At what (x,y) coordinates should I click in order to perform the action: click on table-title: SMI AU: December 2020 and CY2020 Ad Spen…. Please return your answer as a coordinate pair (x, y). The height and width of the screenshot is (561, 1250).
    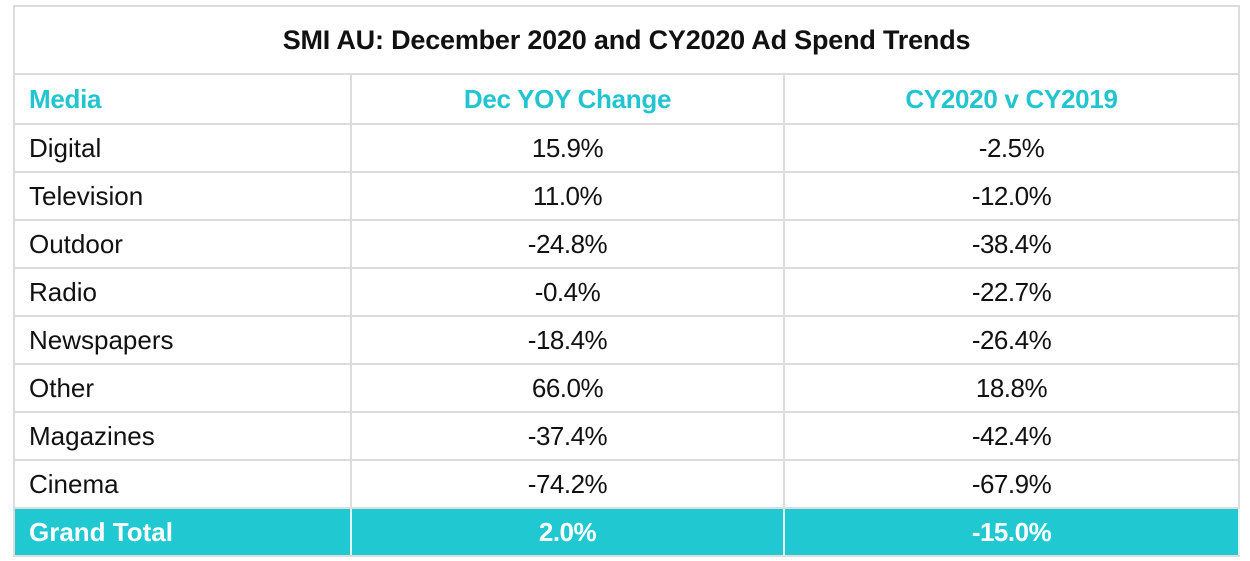
    Looking at the image, I should click on (626, 40).